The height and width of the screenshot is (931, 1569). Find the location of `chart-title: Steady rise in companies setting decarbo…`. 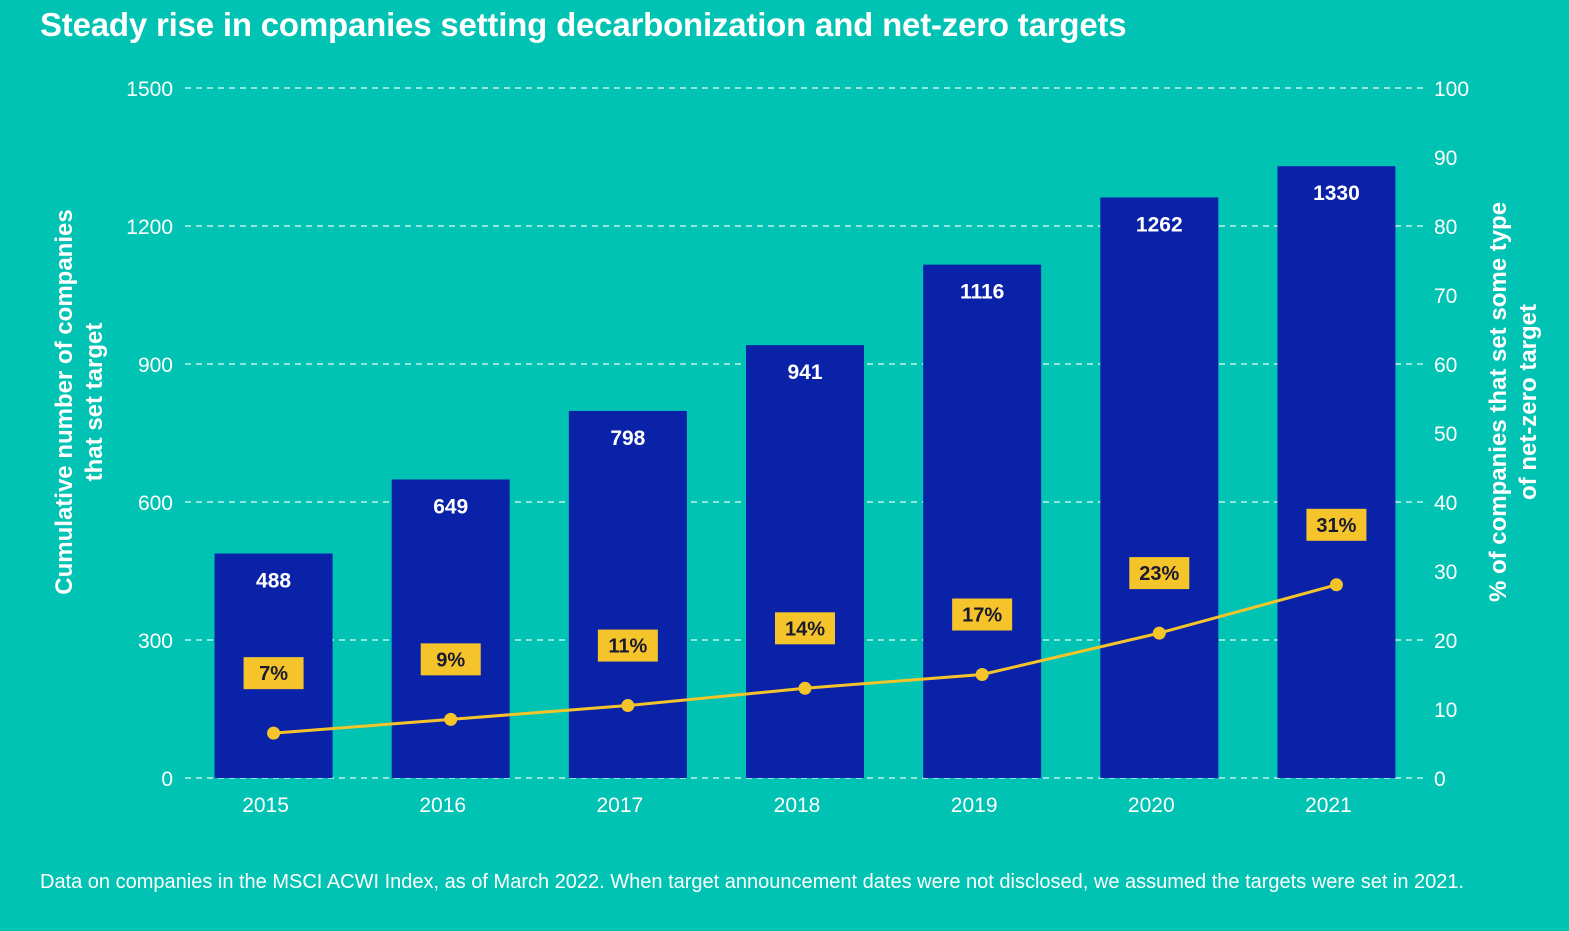

chart-title: Steady rise in companies setting decarbo… is located at coordinates (583, 24).